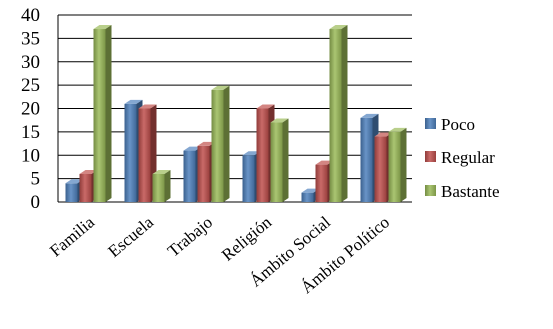  I want to click on y-tick-label: 35, so click(30, 38).